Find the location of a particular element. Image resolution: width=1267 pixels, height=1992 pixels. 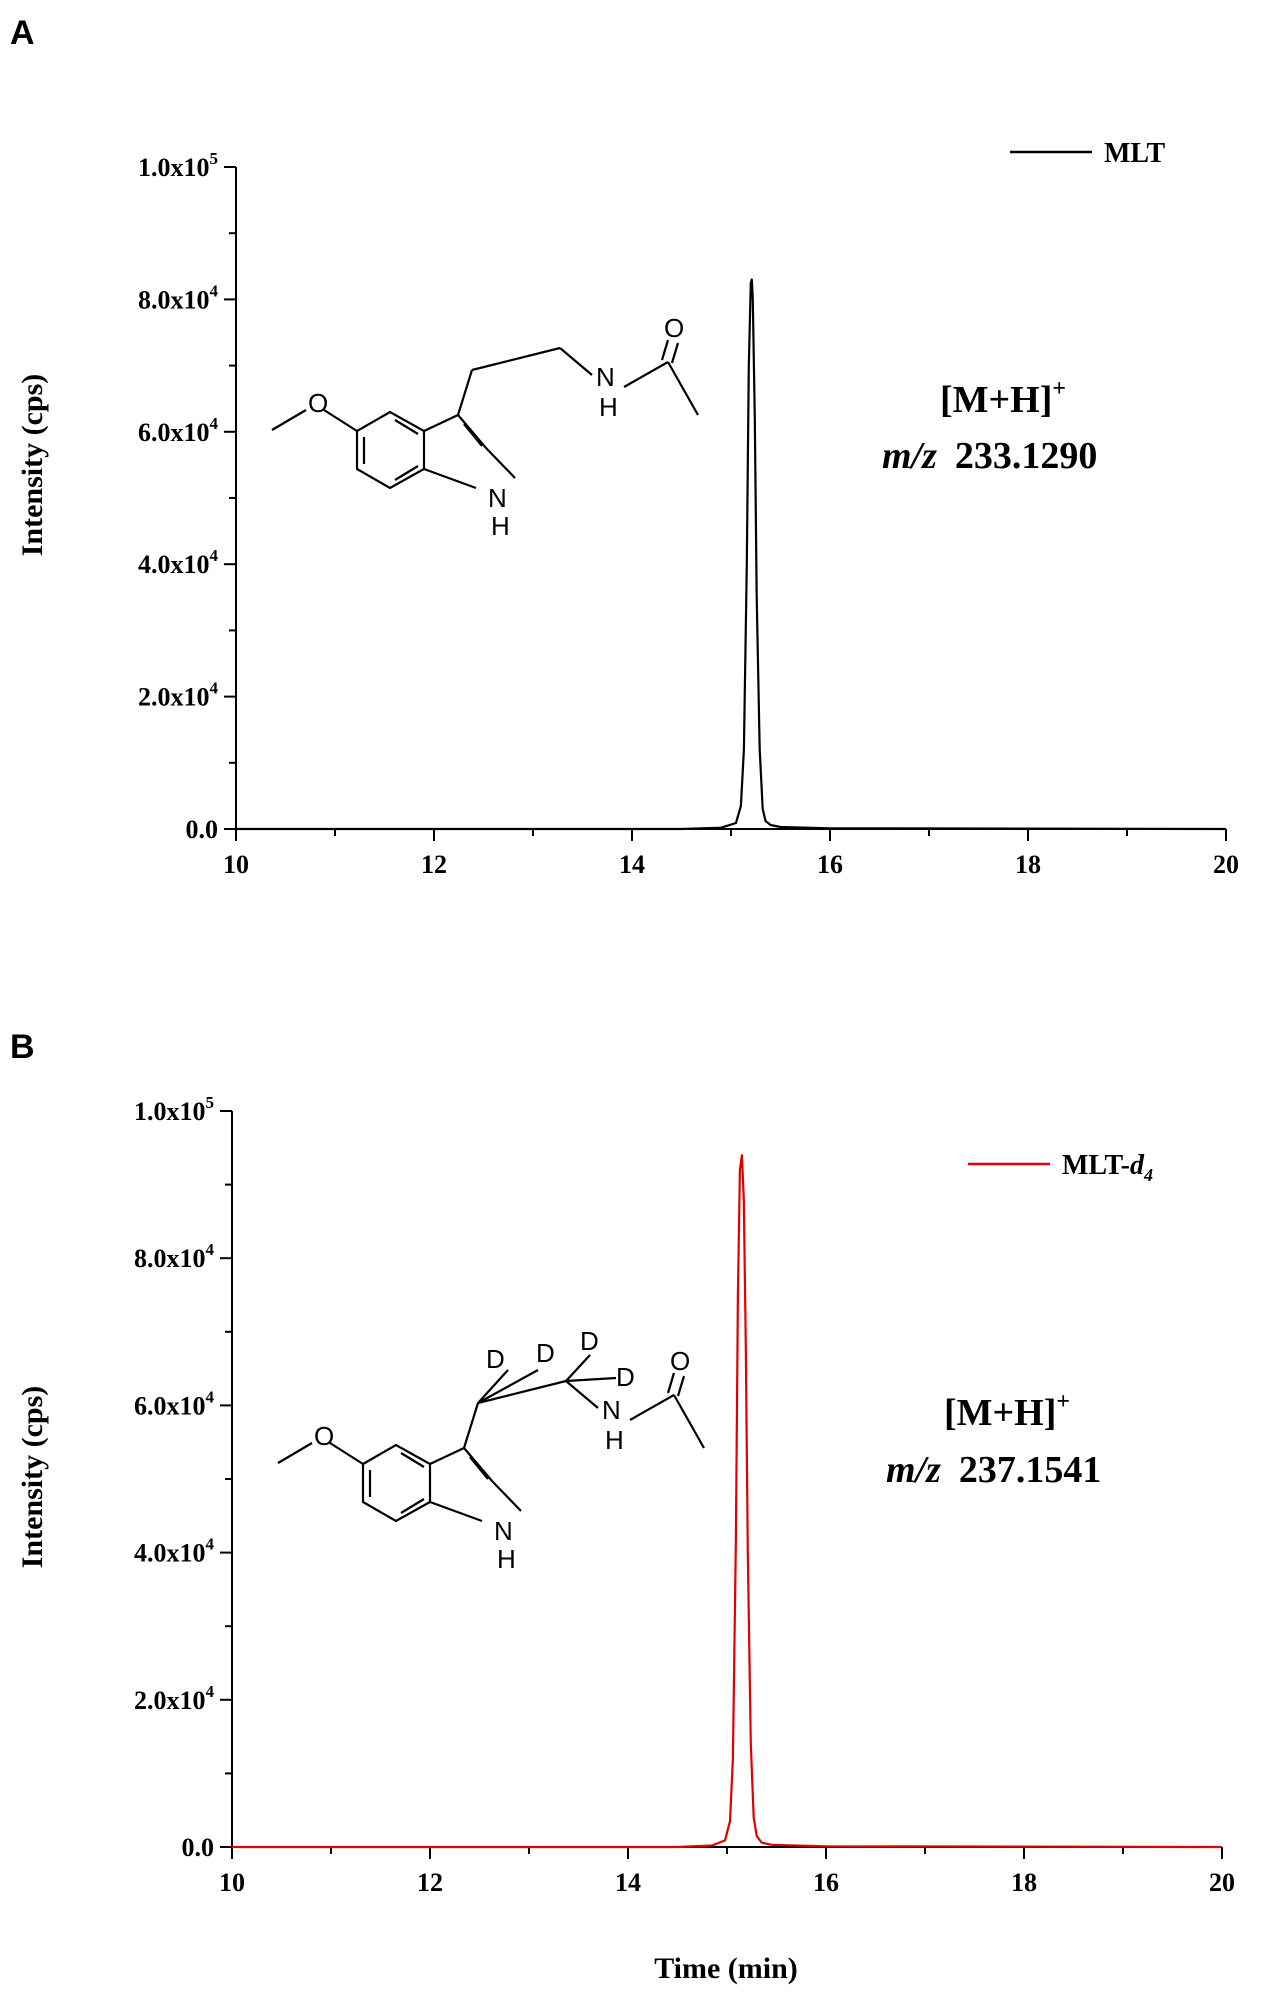

legend-label-b-sub-d: d is located at coordinates (1137, 1165).